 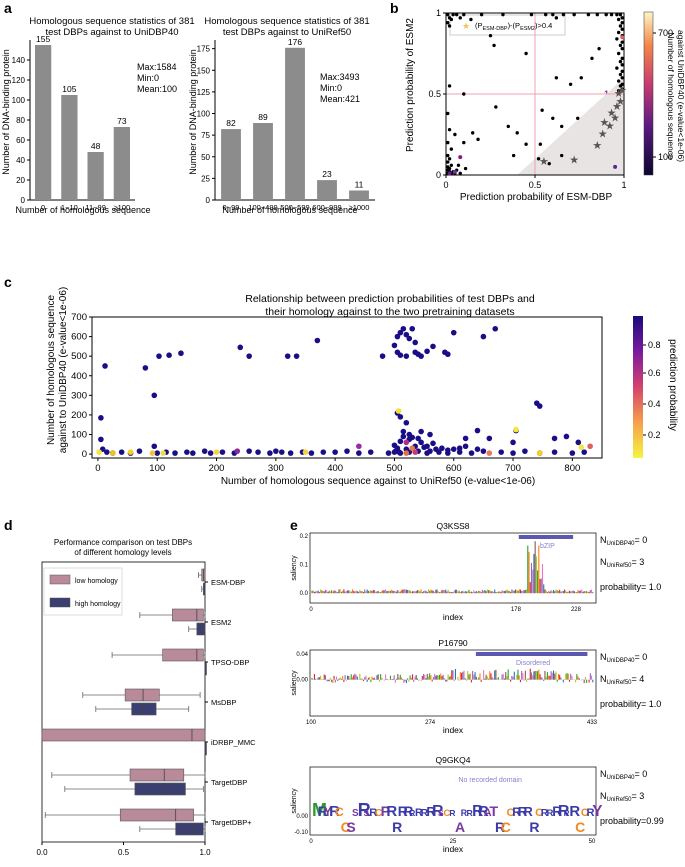 I want to click on b-star-point: ★, so click(x=615, y=118).